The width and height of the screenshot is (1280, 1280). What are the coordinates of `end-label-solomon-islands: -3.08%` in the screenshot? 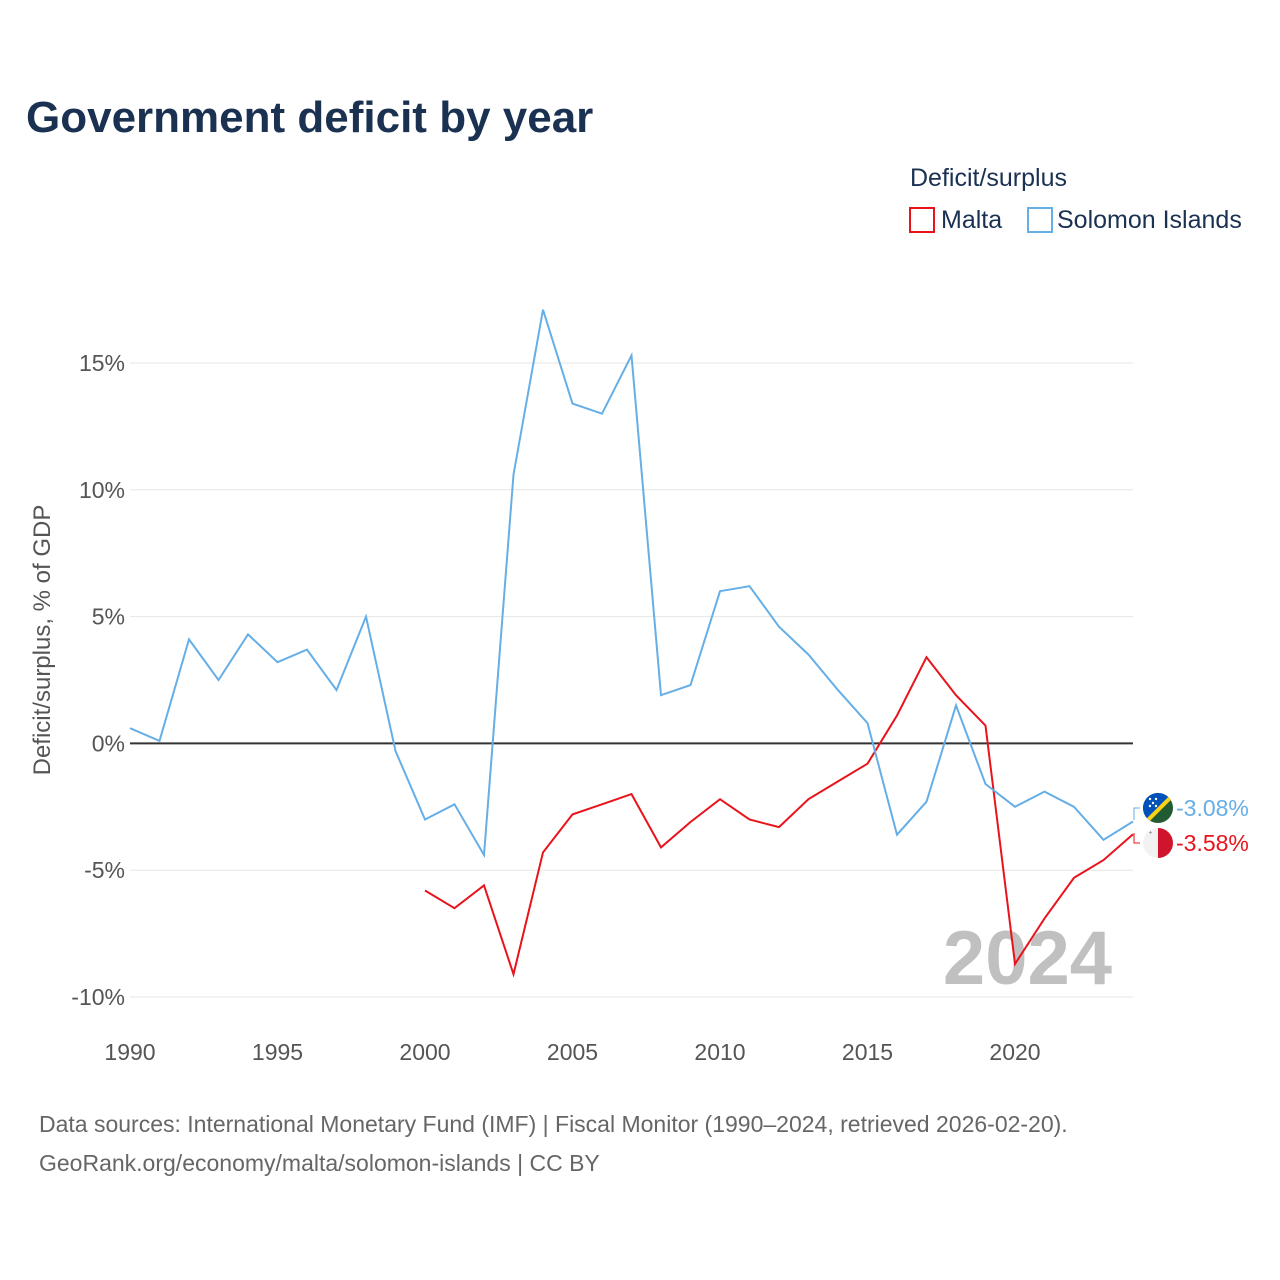 It's located at (1191, 808).